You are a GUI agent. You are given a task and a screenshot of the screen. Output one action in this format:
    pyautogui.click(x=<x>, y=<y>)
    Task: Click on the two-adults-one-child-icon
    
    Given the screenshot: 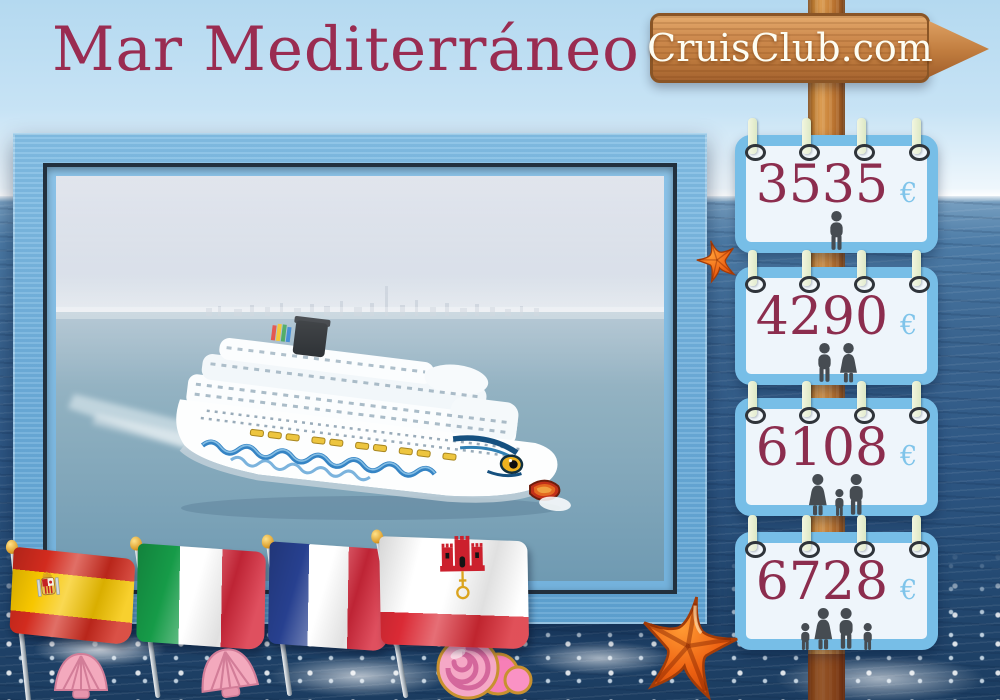 What is the action you would take?
    pyautogui.click(x=836, y=495)
    